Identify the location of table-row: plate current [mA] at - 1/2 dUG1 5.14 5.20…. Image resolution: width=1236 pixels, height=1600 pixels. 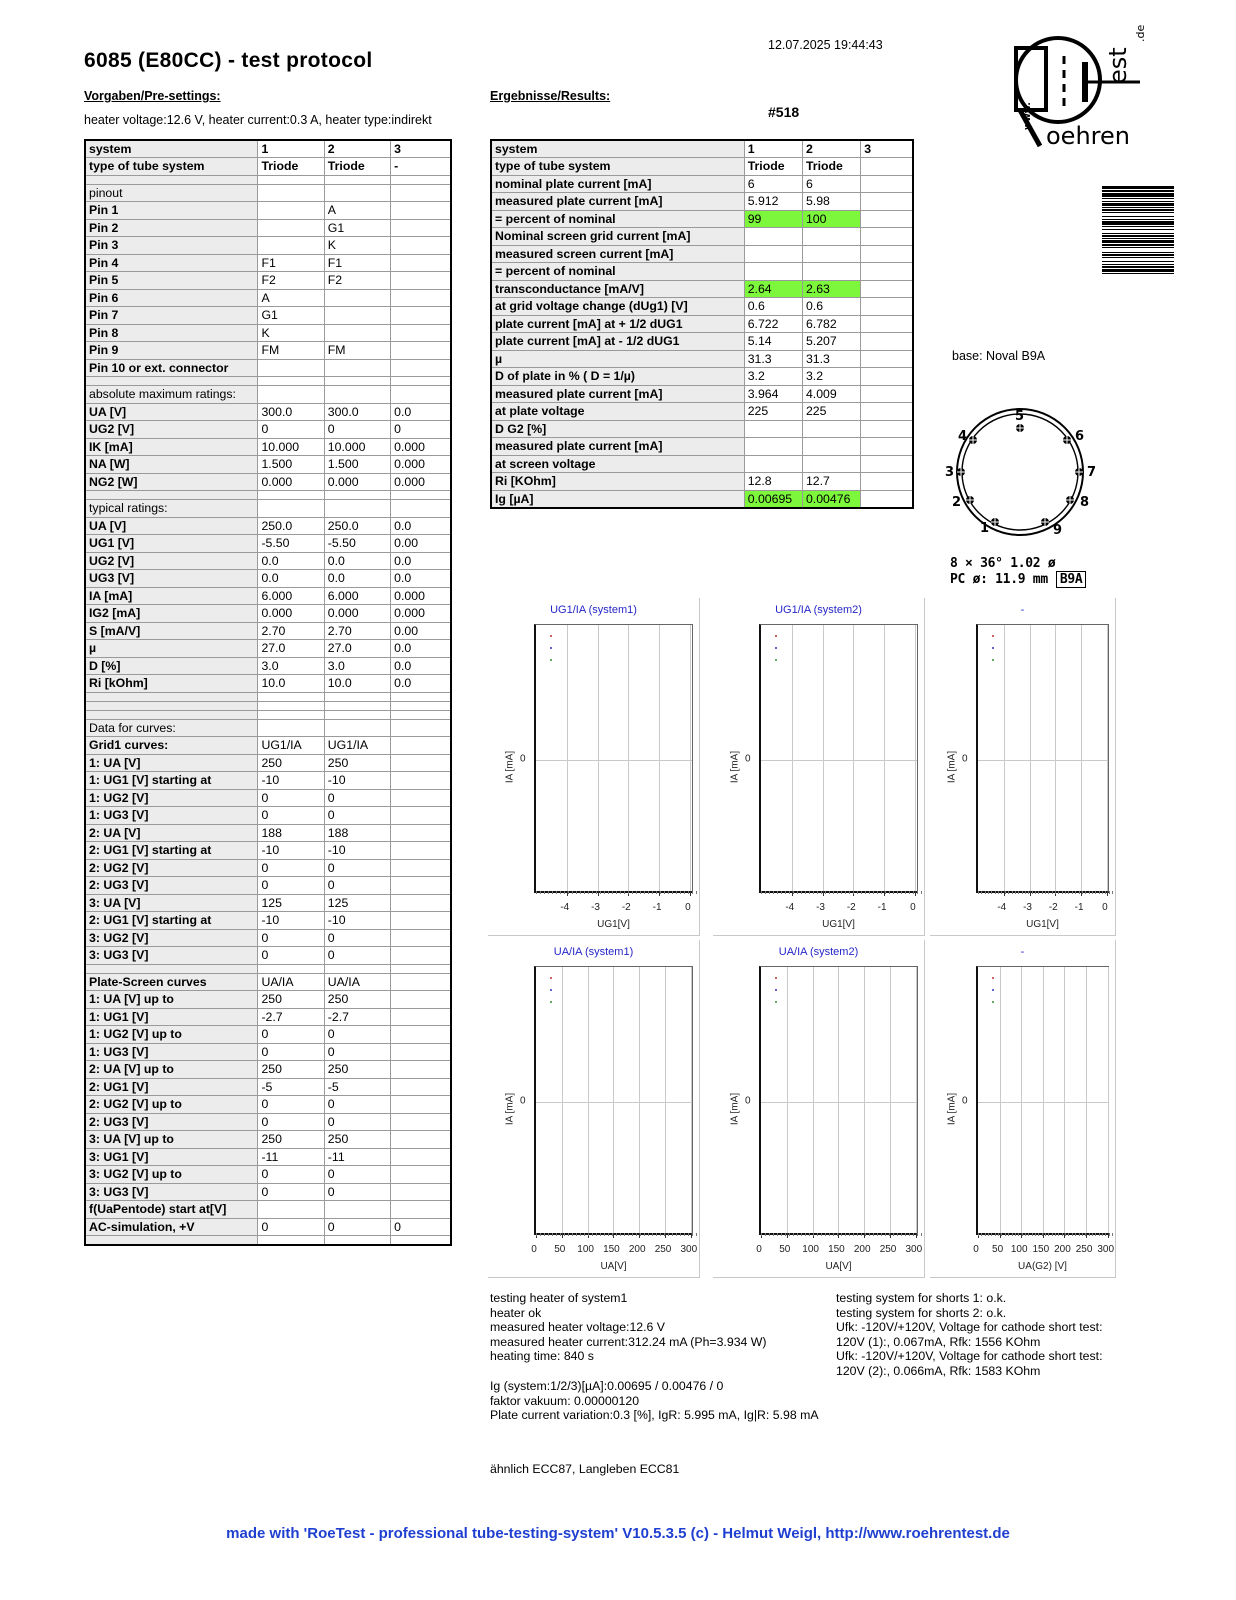
(702, 341).